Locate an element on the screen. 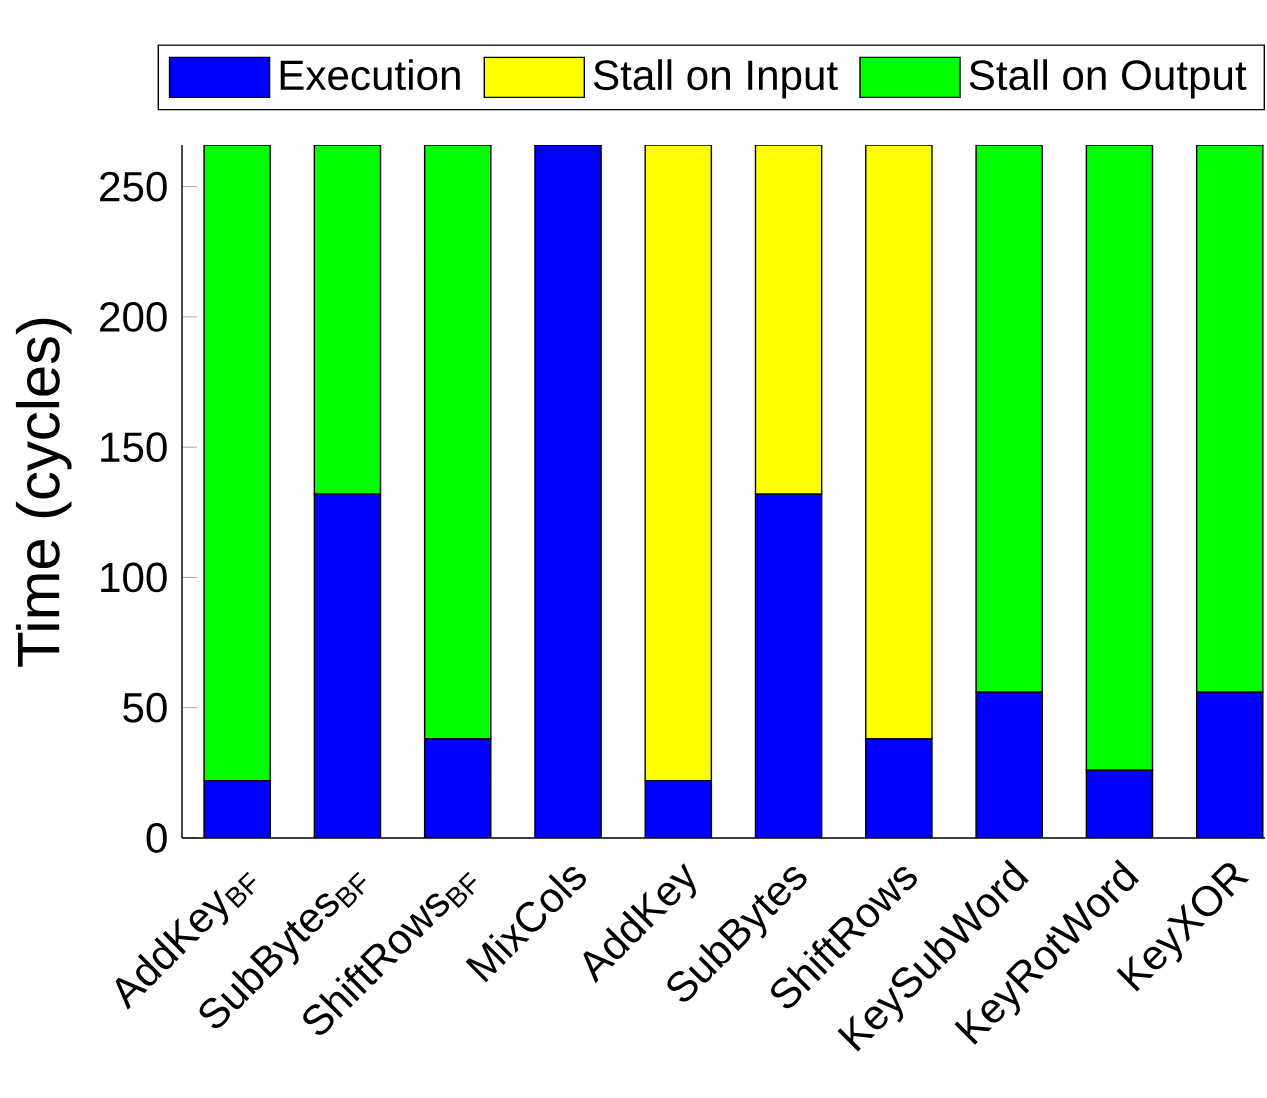  y-tick-label: 0 is located at coordinates (156, 838).